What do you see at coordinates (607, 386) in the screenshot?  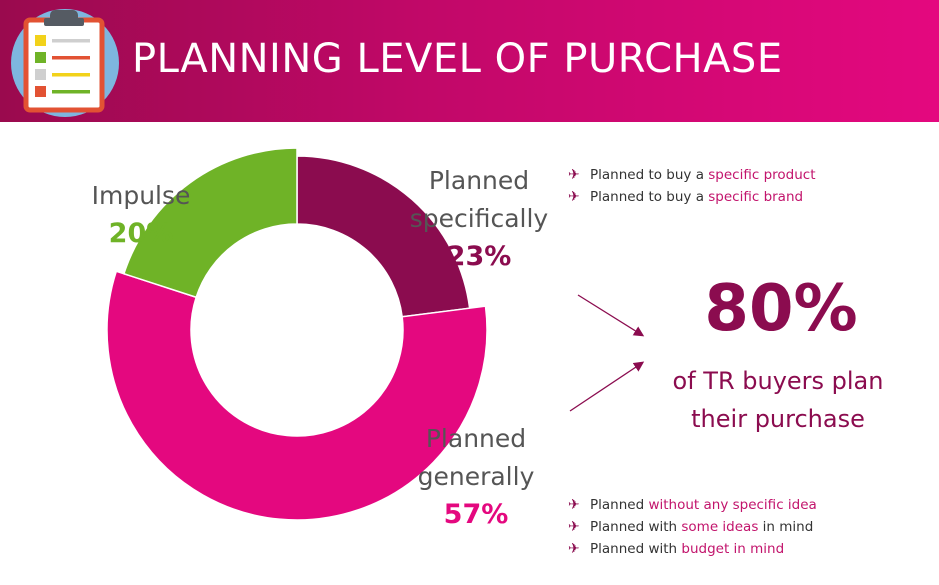 I see `arrow-up` at bounding box center [607, 386].